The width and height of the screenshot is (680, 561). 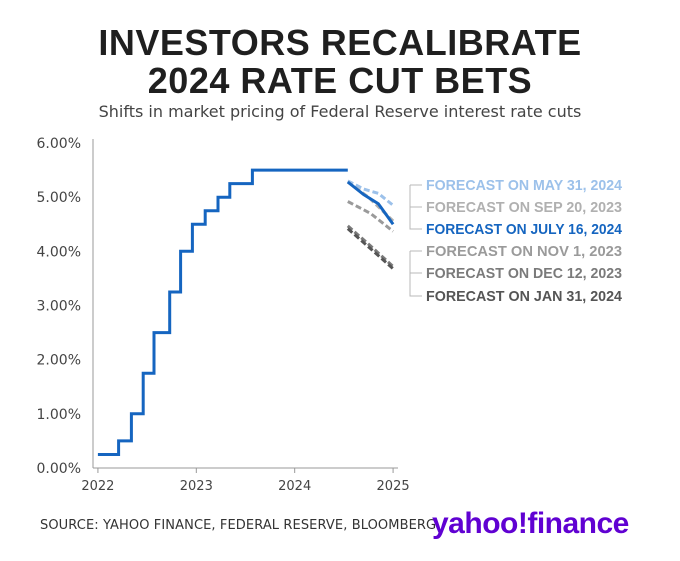 What do you see at coordinates (59, 252) in the screenshot?
I see `y-tick-label: 4.00%` at bounding box center [59, 252].